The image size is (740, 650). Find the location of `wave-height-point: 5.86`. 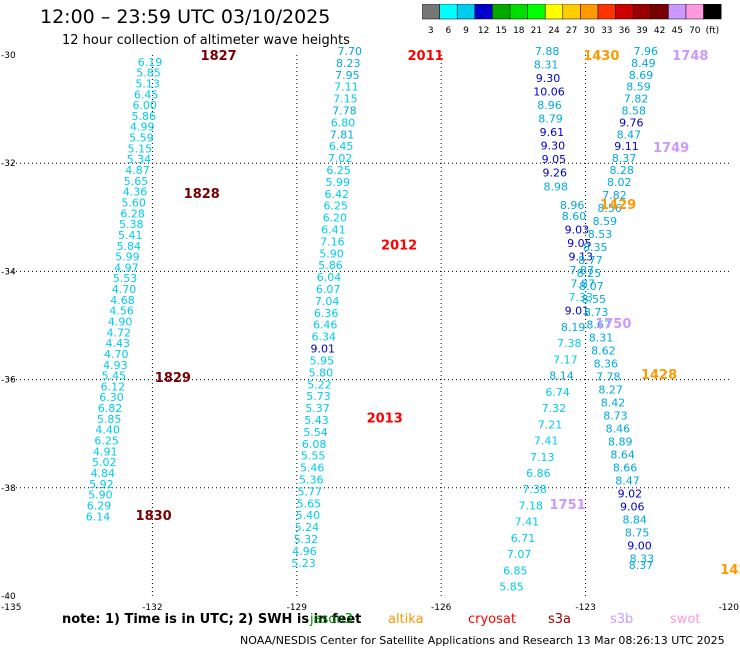

wave-height-point: 5.86 is located at coordinates (143, 116).